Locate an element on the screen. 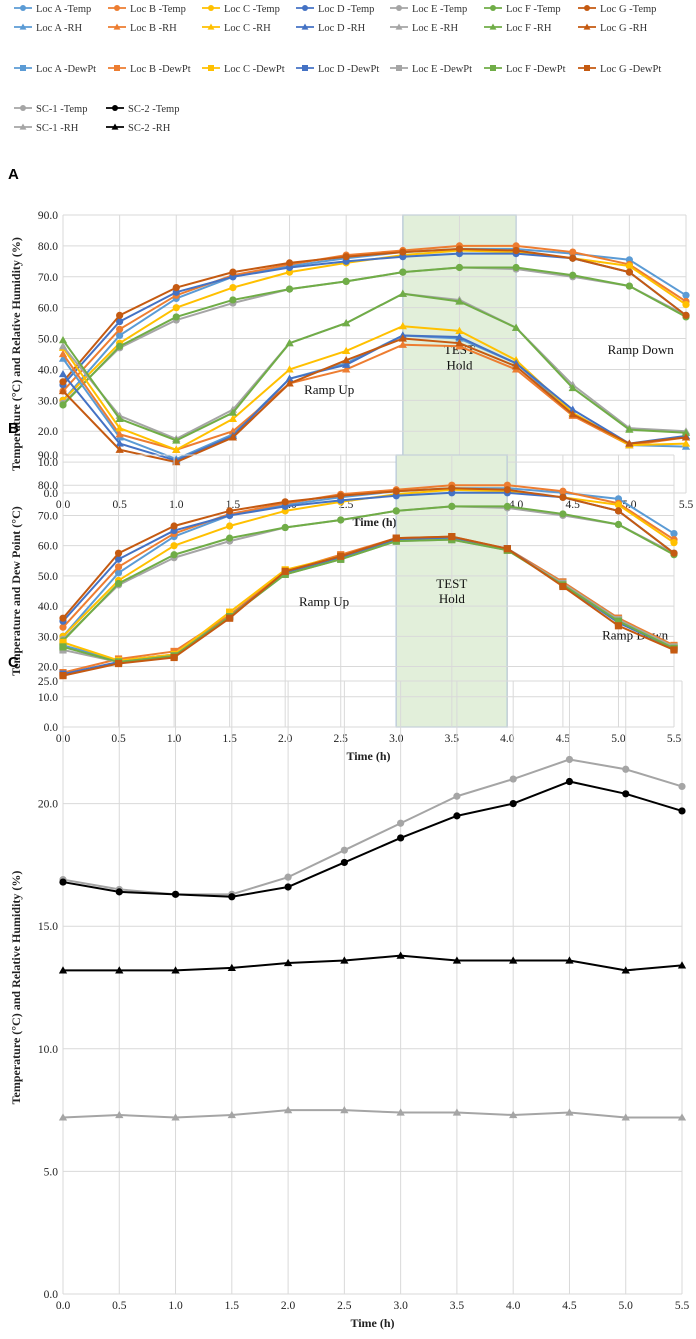 The image size is (696, 1339). x-tick-label: 0.0 is located at coordinates (63, 1306).